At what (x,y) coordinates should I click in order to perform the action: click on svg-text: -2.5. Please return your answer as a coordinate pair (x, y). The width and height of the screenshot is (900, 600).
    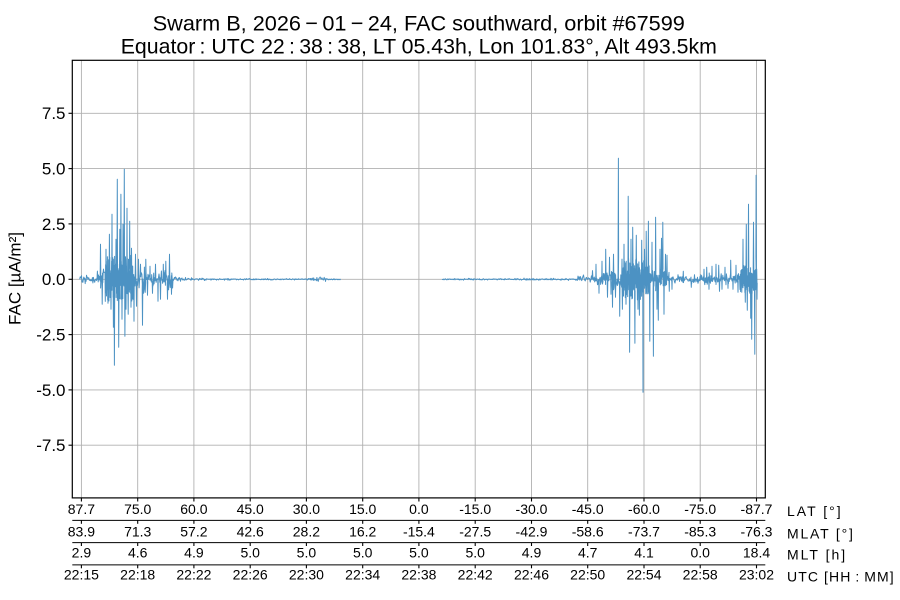
    Looking at the image, I should click on (50, 335).